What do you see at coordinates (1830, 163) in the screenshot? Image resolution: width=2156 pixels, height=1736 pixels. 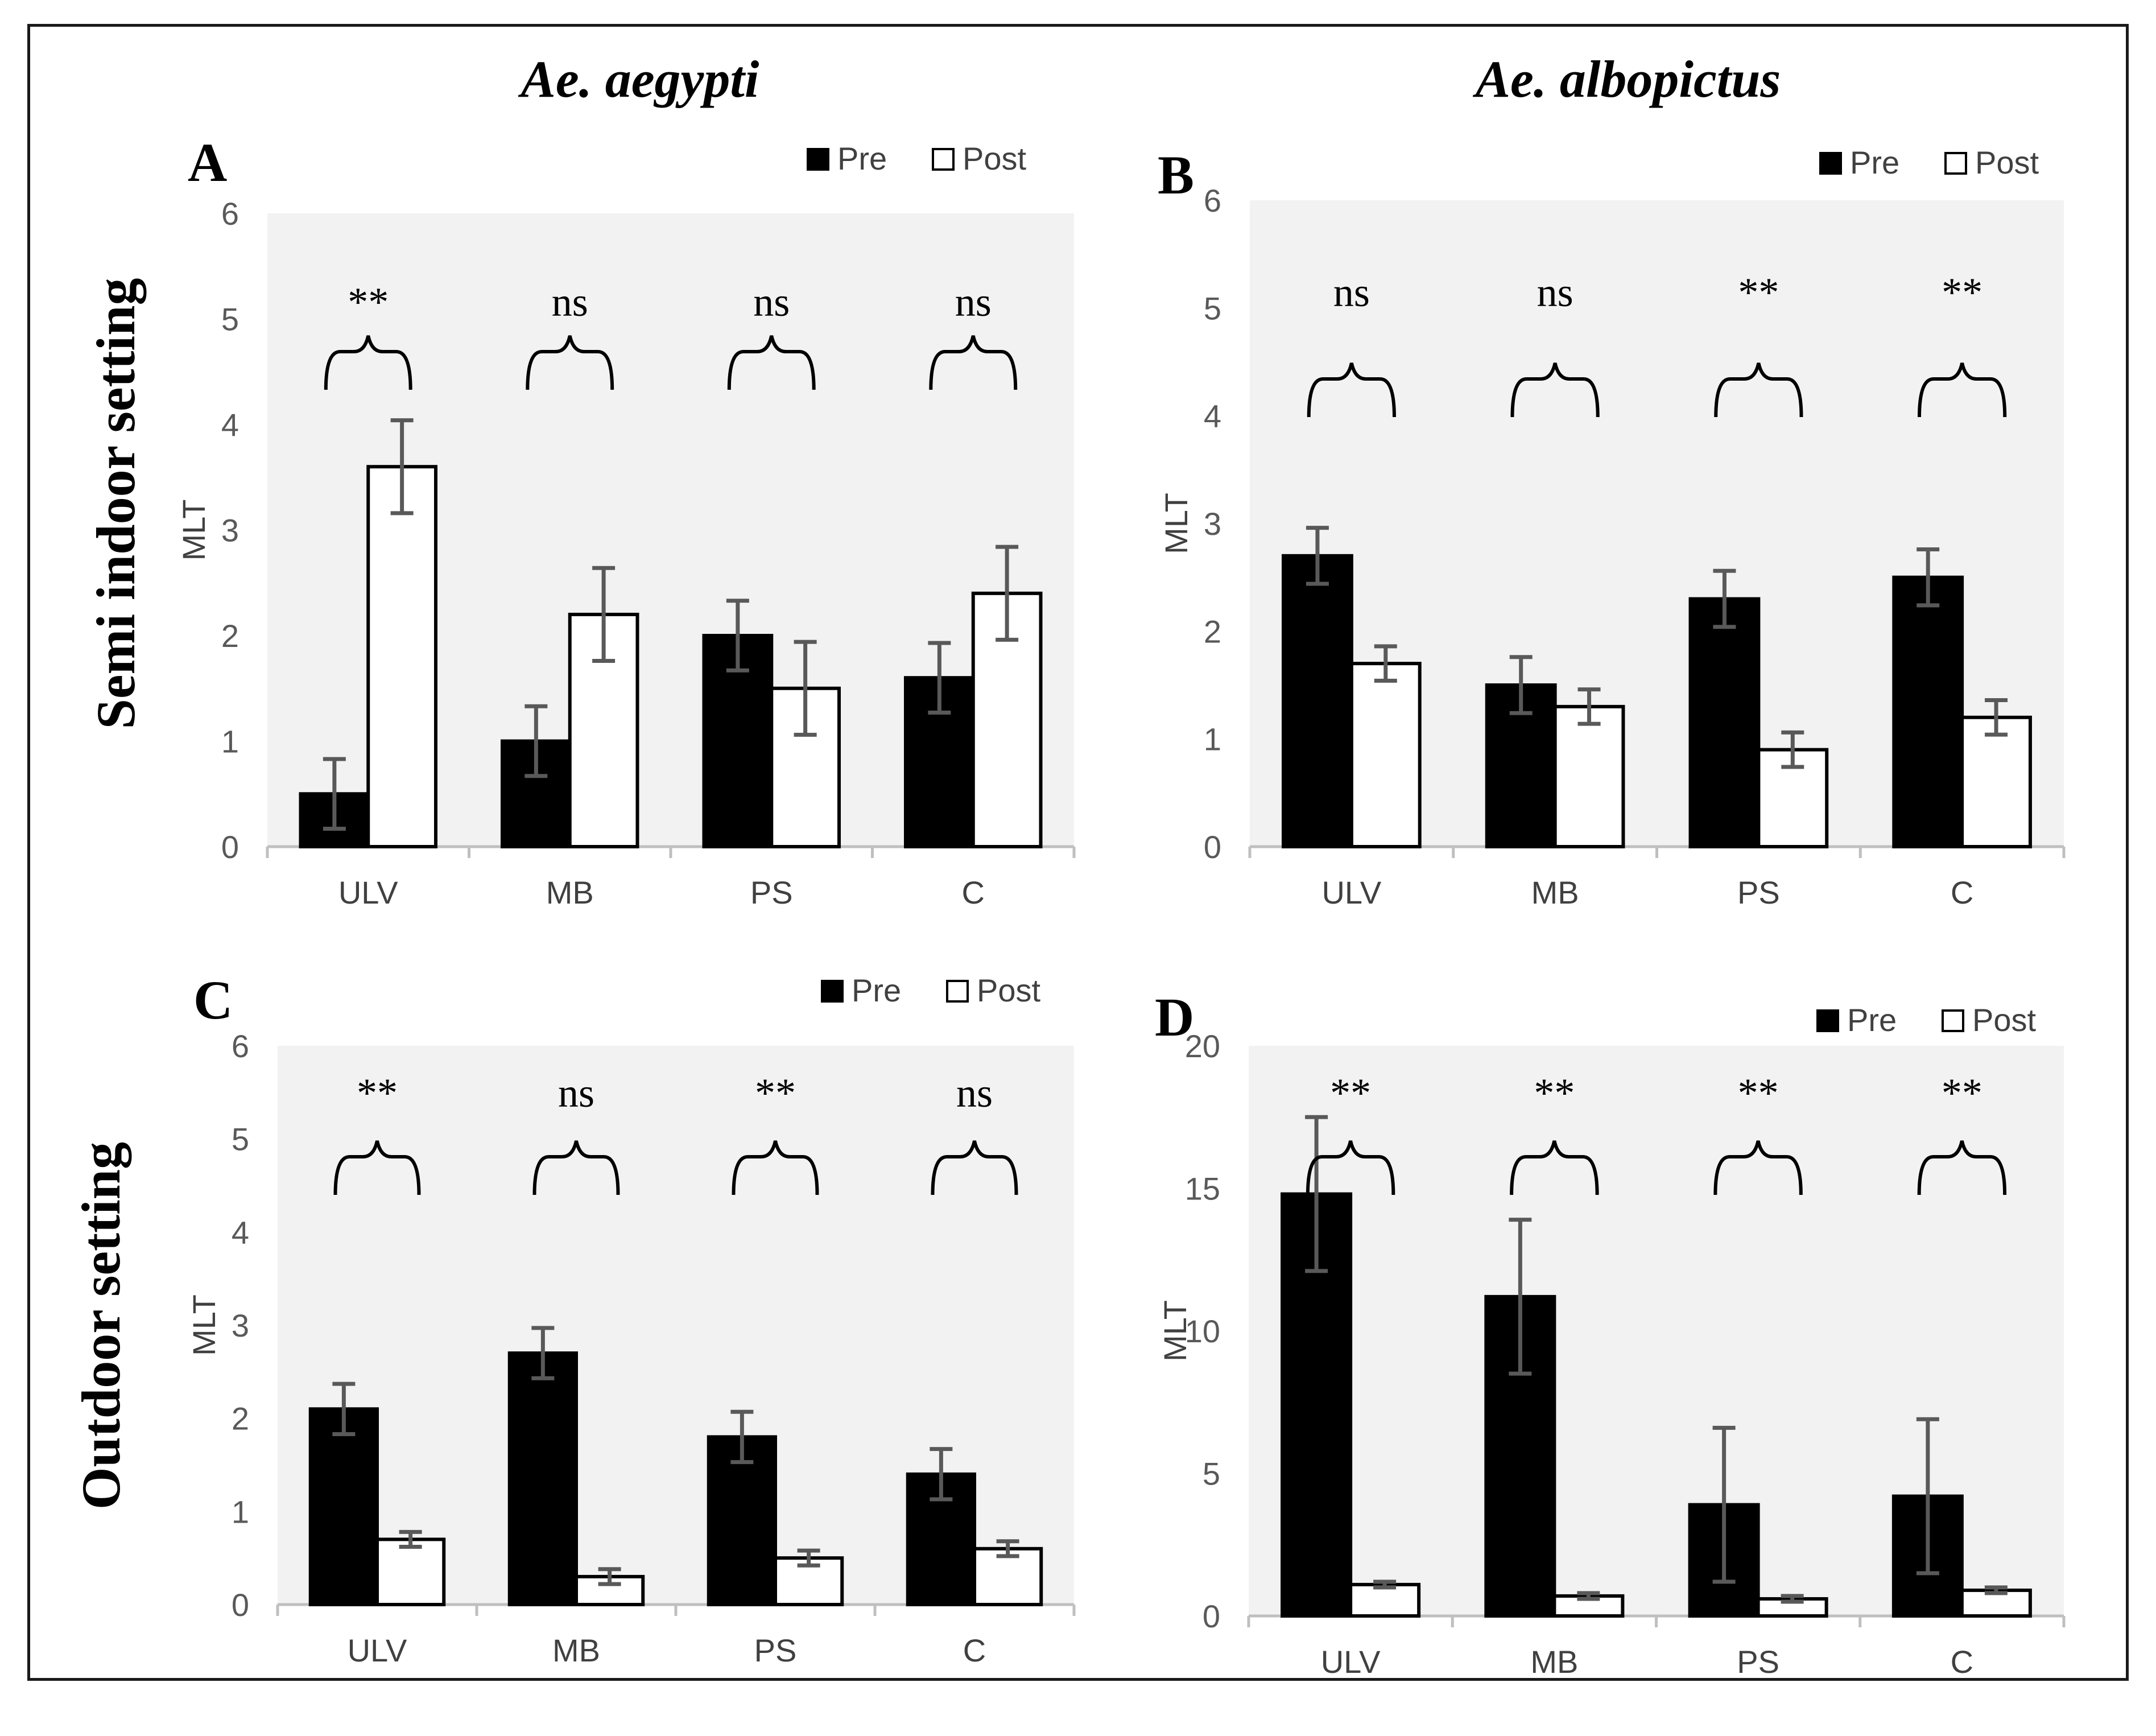 I see `legend-swatch-pre` at bounding box center [1830, 163].